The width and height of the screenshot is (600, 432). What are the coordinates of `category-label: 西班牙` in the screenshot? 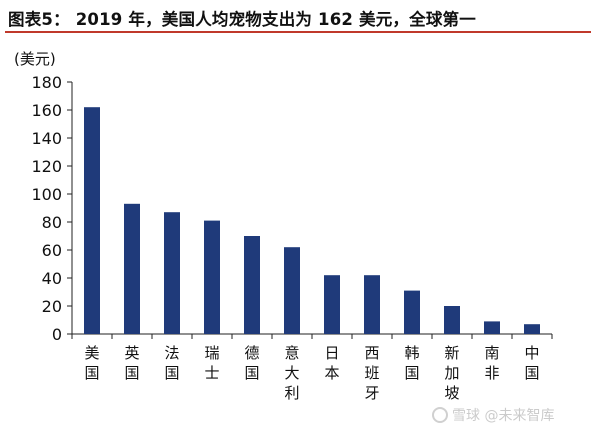 It's located at (371, 373).